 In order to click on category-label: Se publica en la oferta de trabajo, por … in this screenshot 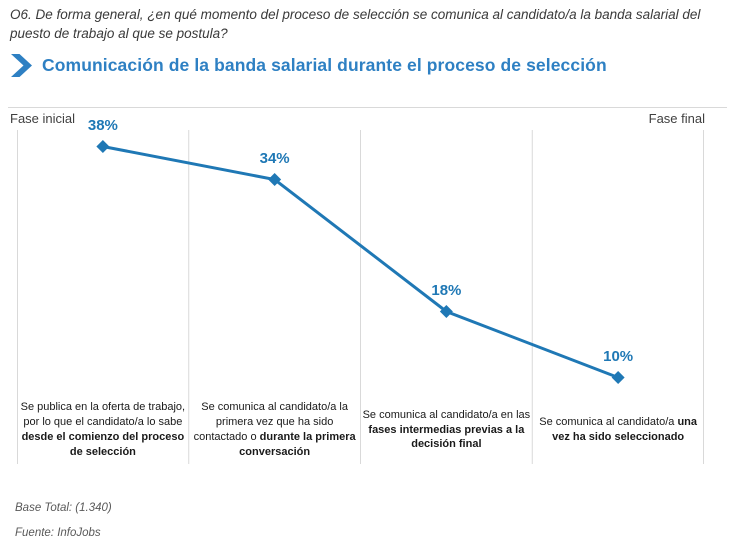, I will do `click(103, 430)`.